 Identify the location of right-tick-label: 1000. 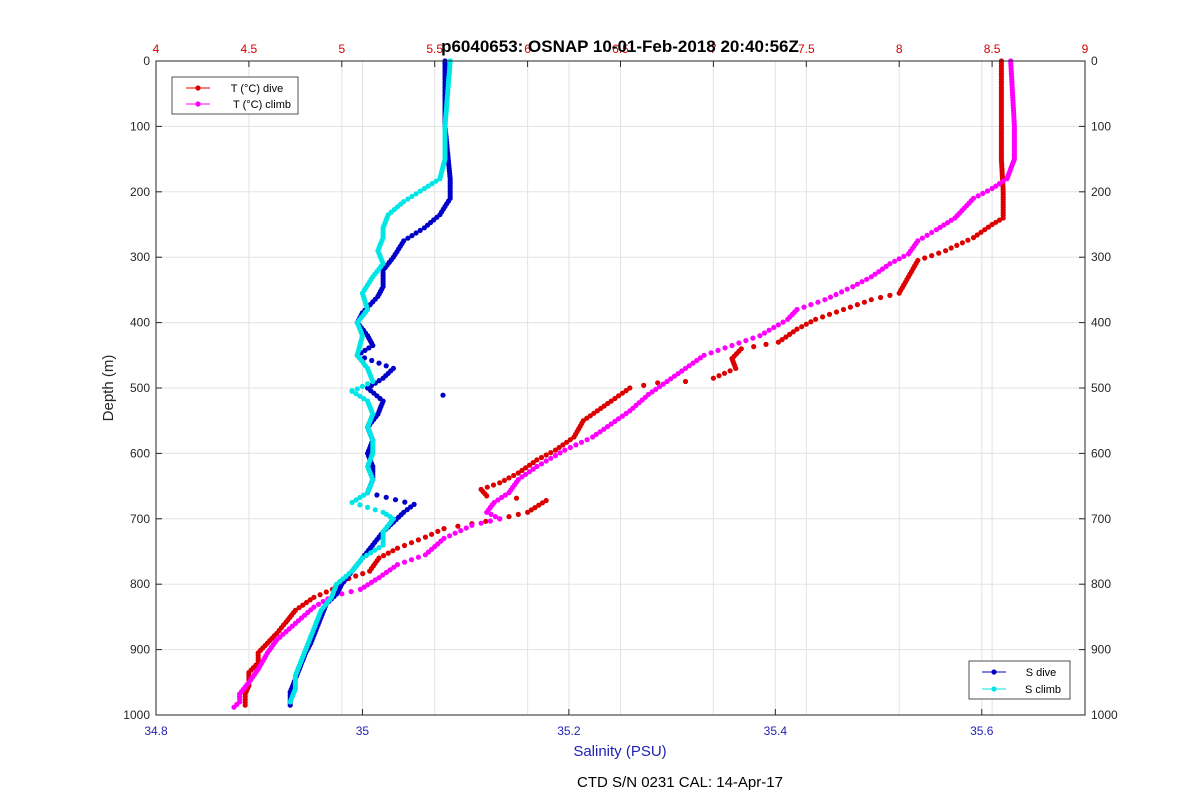
(1104, 715).